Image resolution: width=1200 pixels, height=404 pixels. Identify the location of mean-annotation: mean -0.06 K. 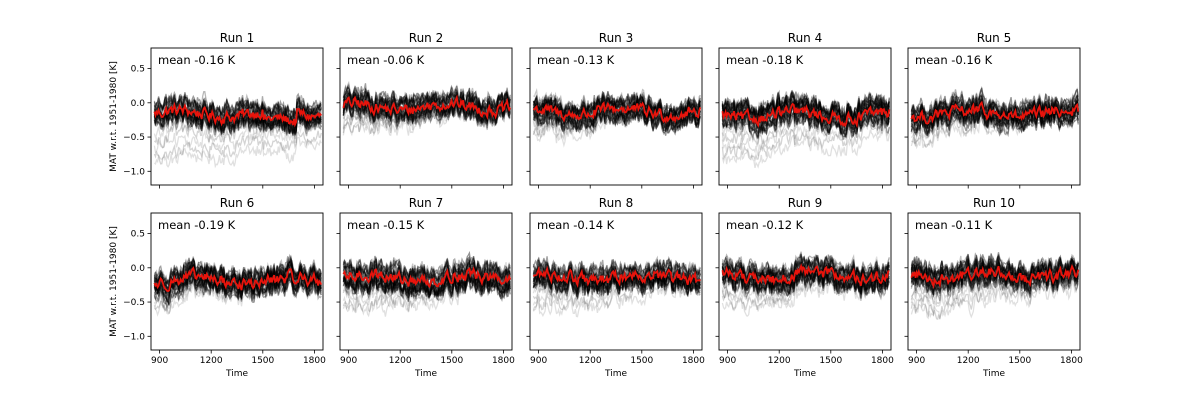
(386, 60).